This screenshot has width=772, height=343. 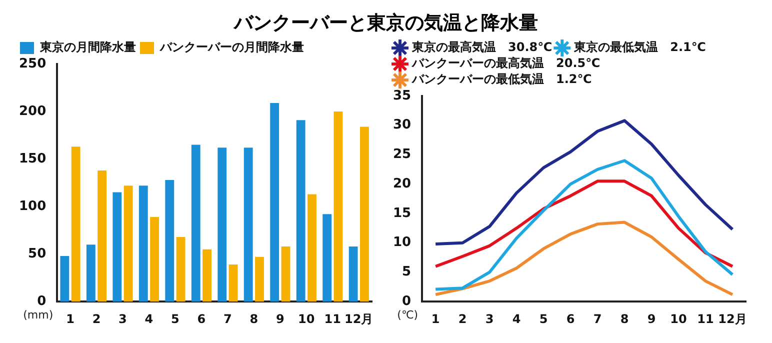 What do you see at coordinates (37, 254) in the screenshot?
I see `y-tick-label: 50` at bounding box center [37, 254].